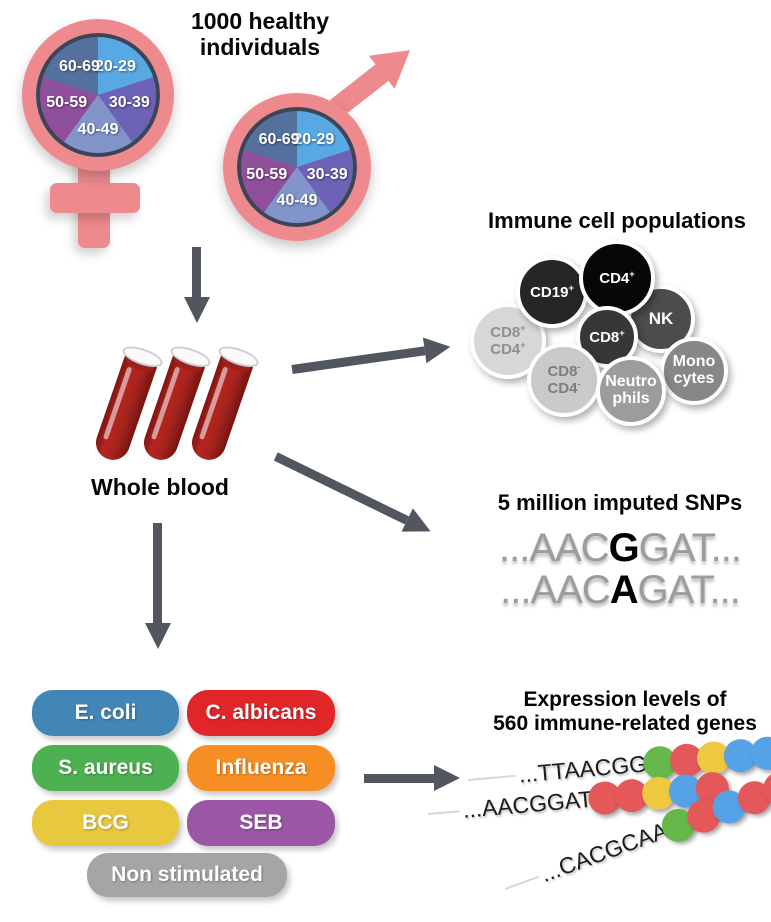  What do you see at coordinates (260, 46) in the screenshot?
I see `title-line-2: individuals` at bounding box center [260, 46].